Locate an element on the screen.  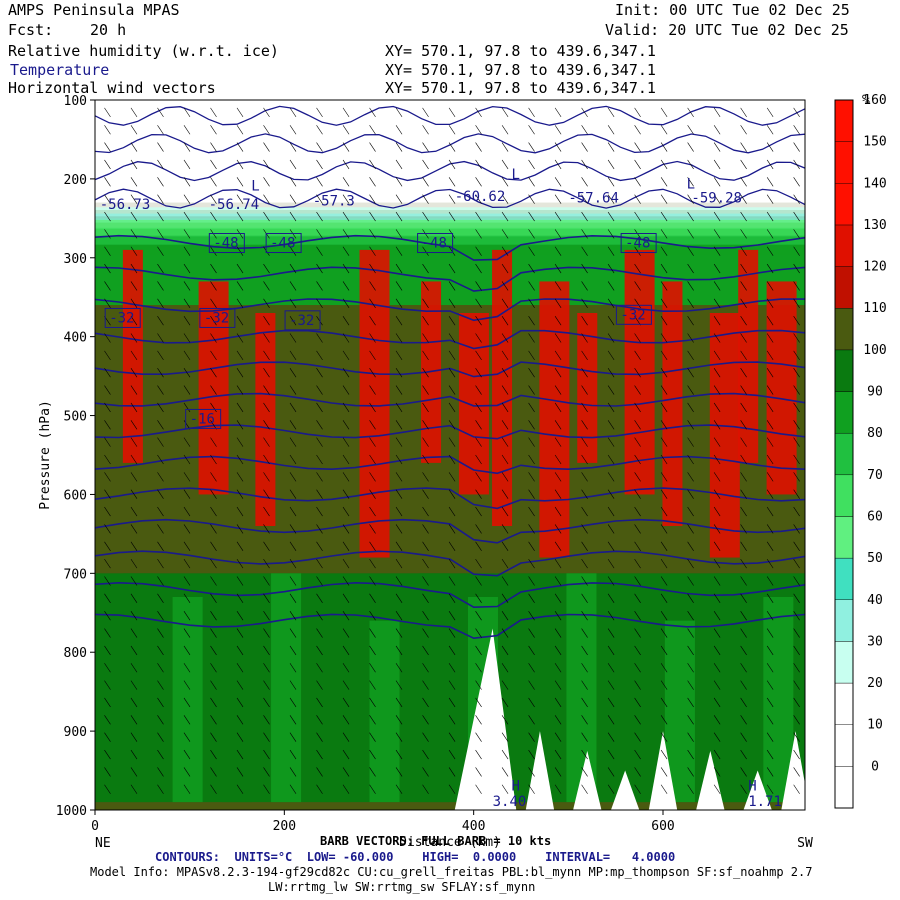
temperature-contour is located at coordinates (450, 339).